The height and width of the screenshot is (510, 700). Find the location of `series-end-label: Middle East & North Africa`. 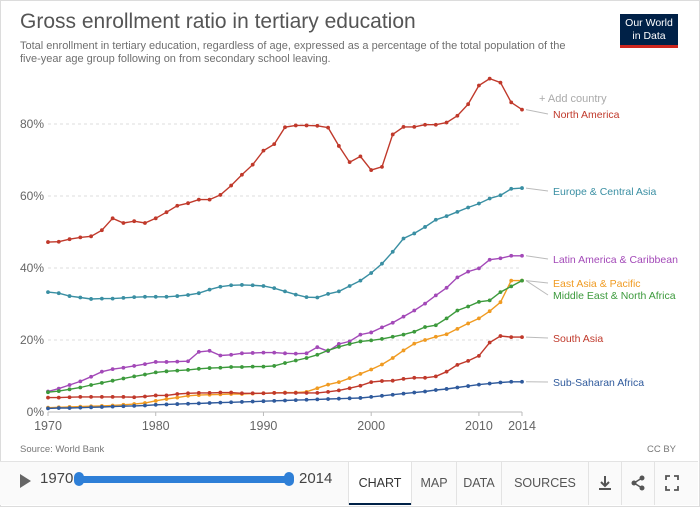

series-end-label: Middle East & North Africa is located at coordinates (614, 296).